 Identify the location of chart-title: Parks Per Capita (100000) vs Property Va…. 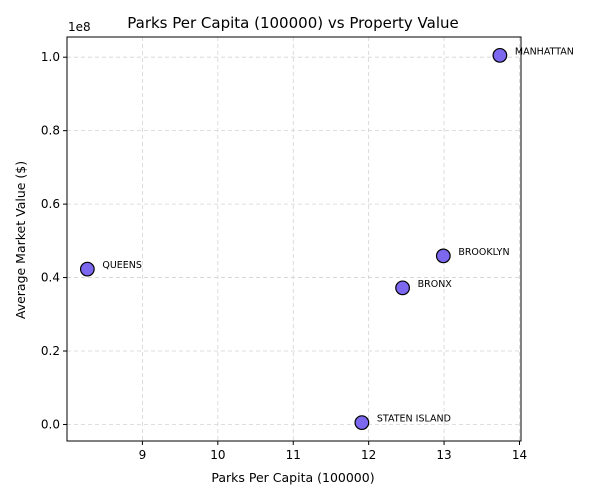
(293, 23).